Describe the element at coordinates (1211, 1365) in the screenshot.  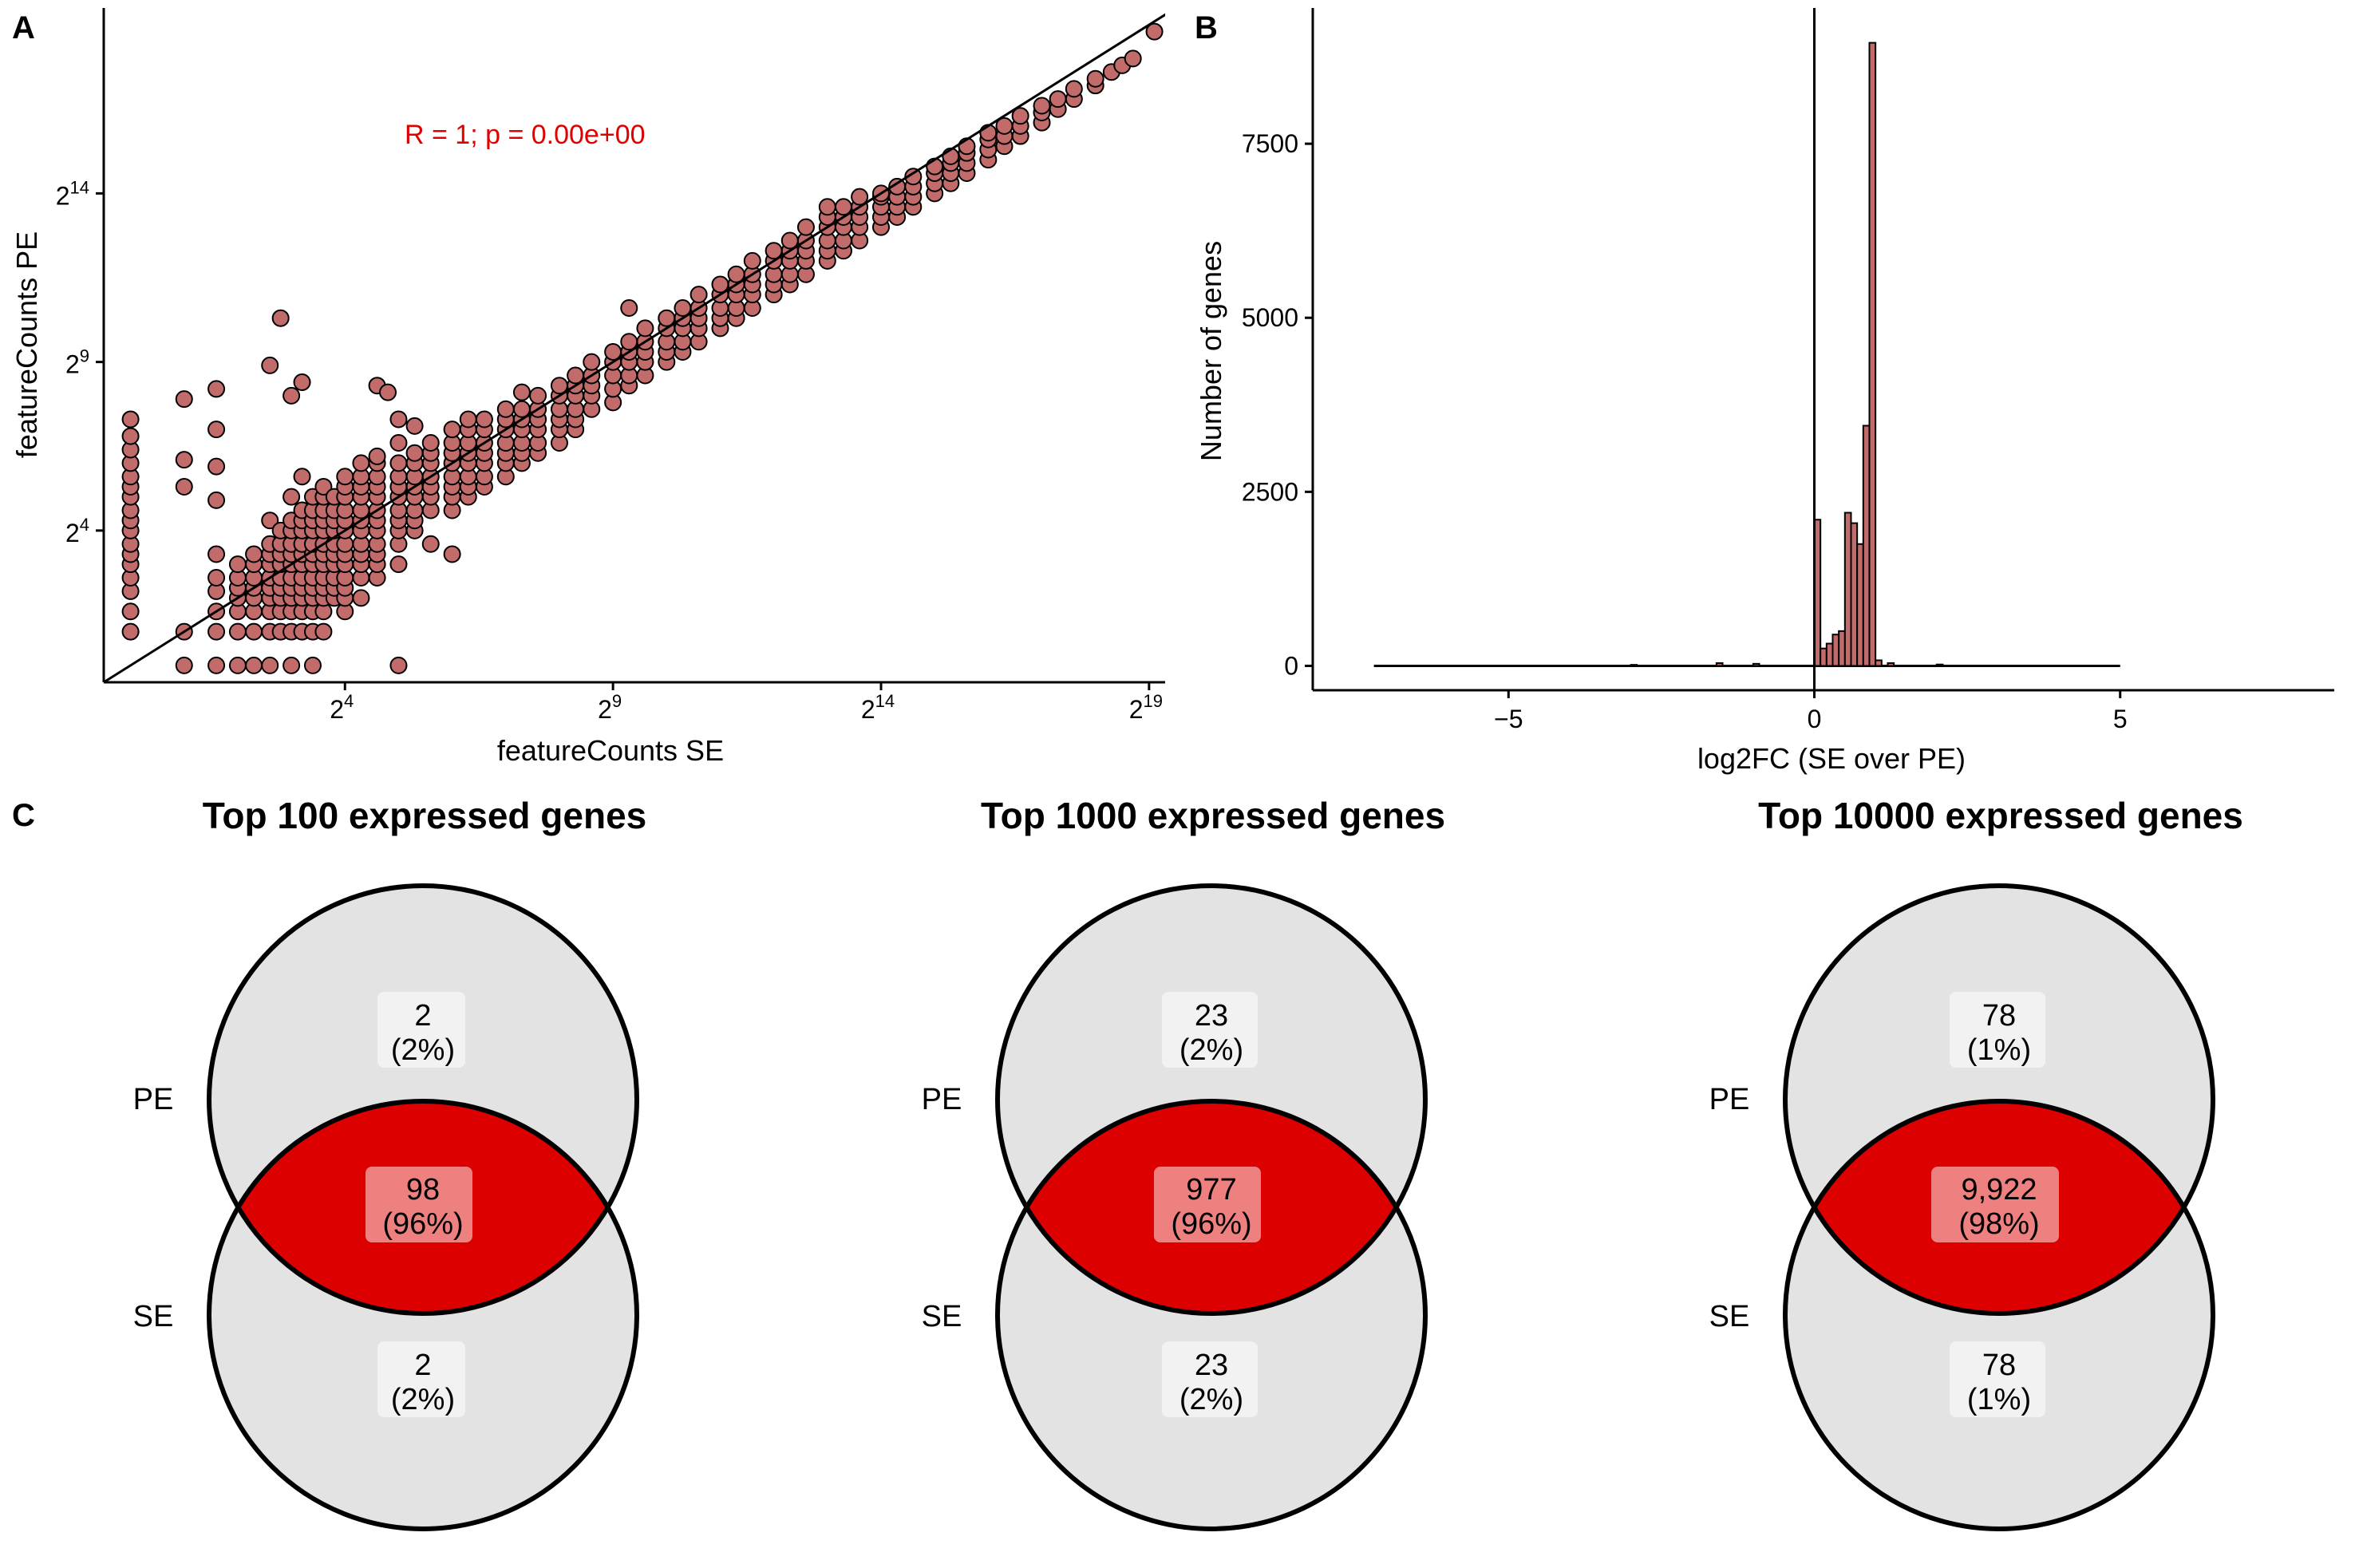
I see `only-se-count: 23` at that location.